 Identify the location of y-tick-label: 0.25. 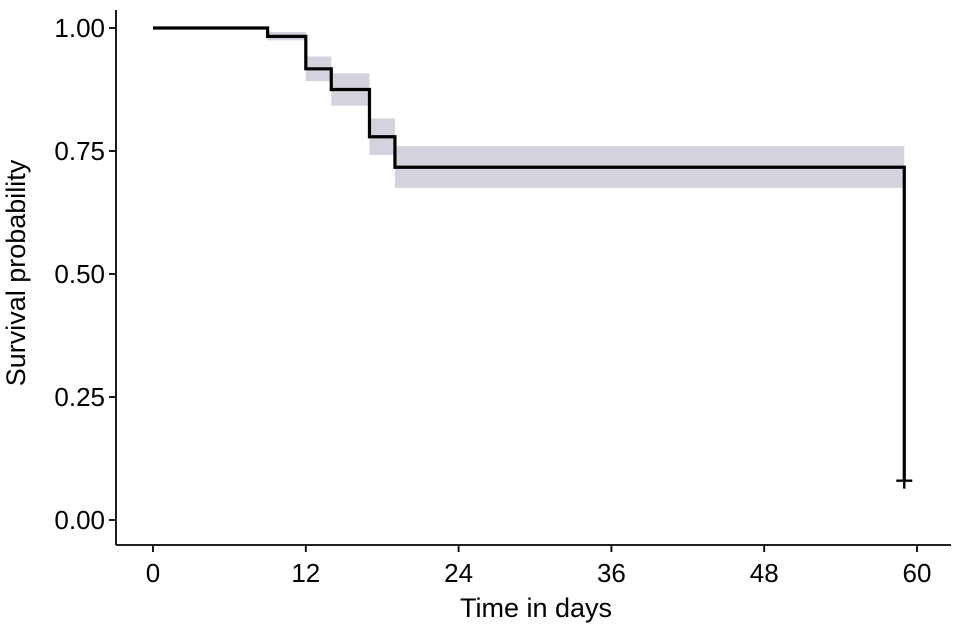
(79, 397).